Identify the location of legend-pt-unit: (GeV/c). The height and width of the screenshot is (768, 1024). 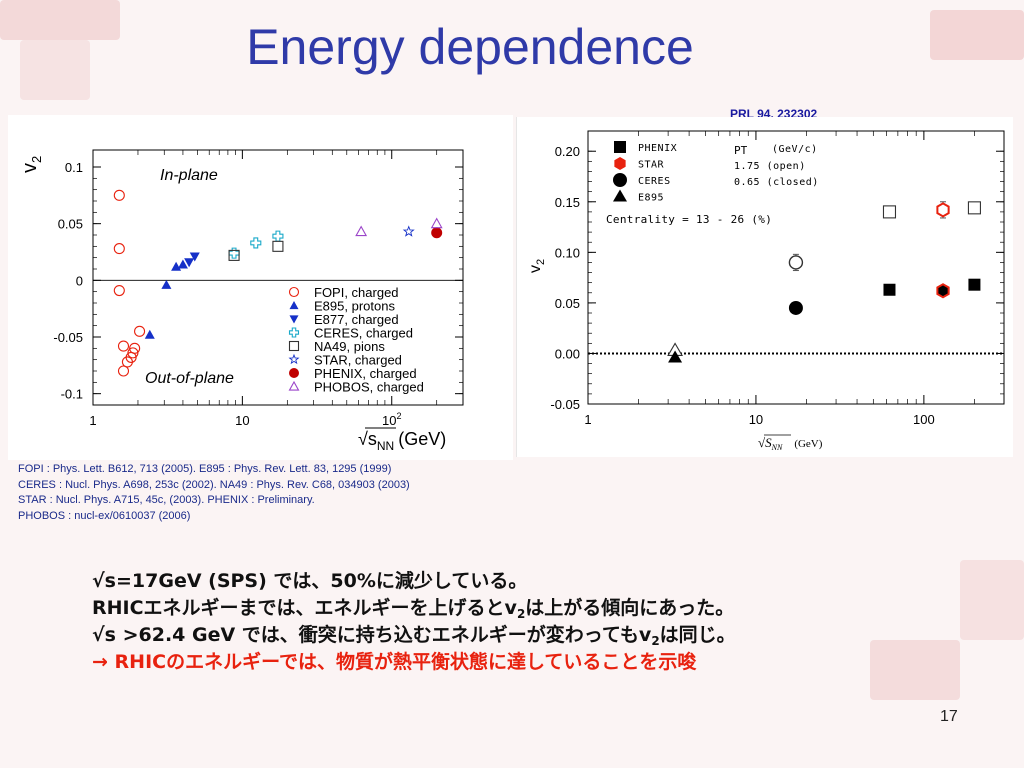
(795, 149).